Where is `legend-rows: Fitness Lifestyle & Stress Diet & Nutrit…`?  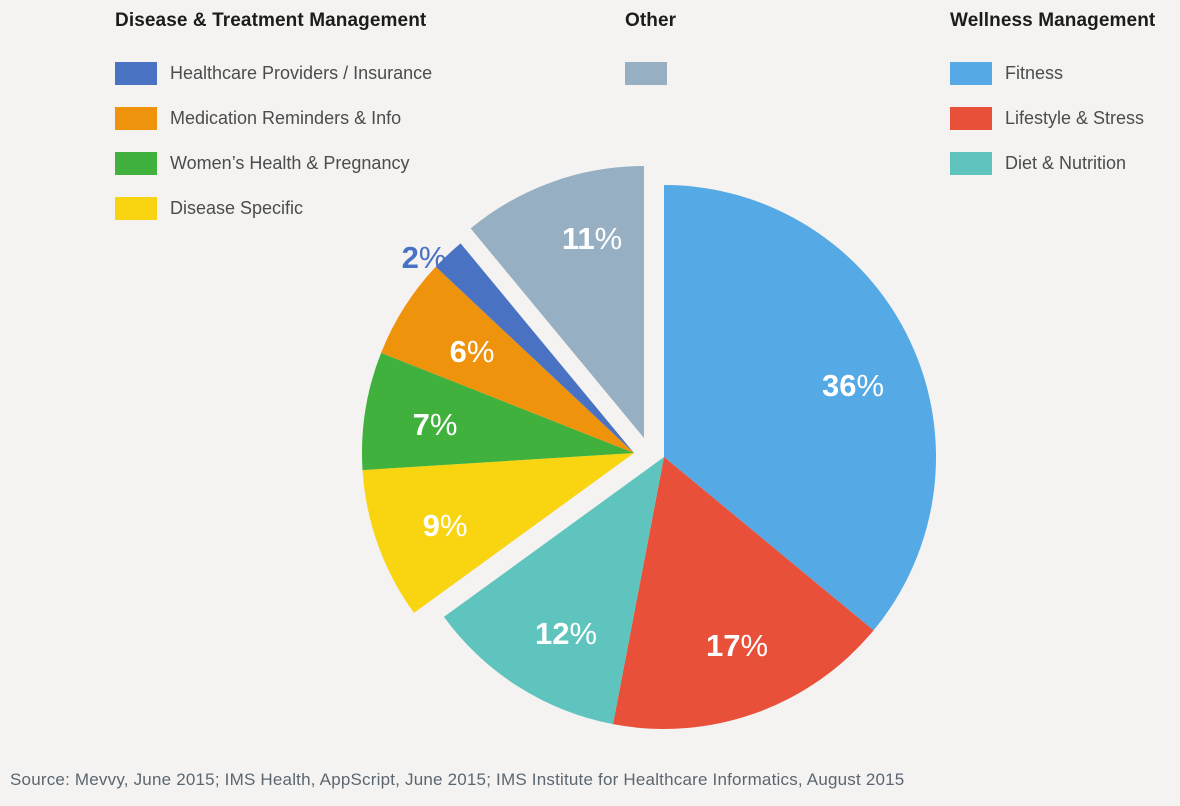
legend-rows: Fitness Lifestyle & Stress Diet & Nutrit… is located at coordinates (1052, 118).